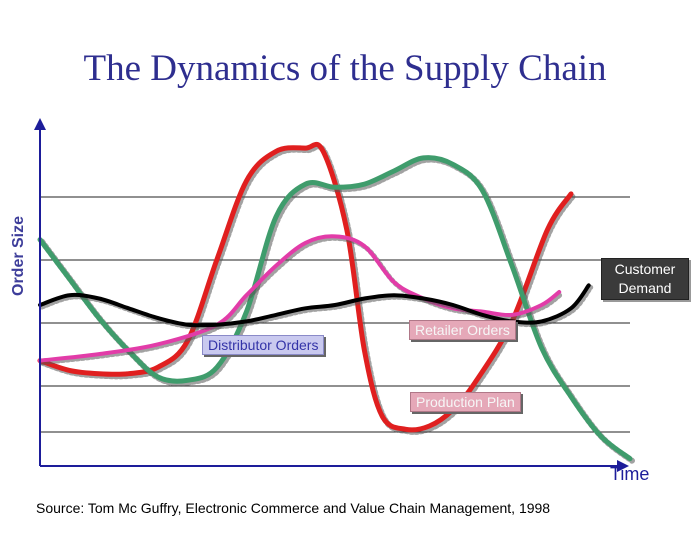  Describe the element at coordinates (263, 345) in the screenshot. I see `annotation-distributor-orders: Distributor Orders` at that location.